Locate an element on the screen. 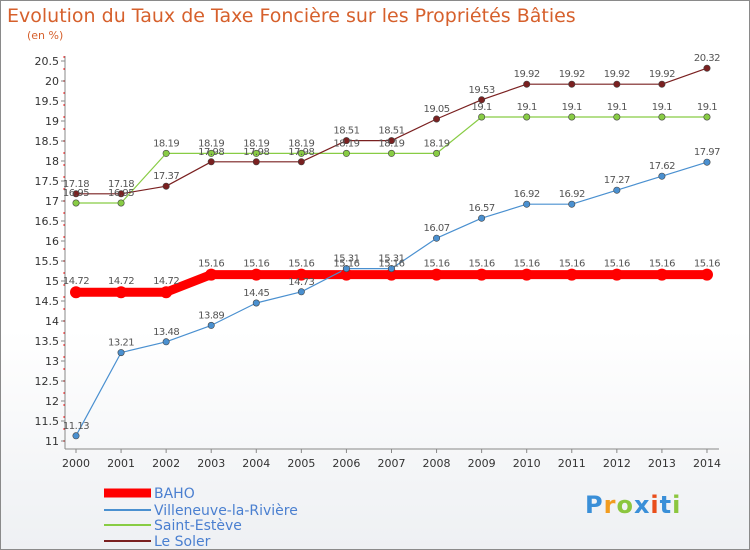 The image size is (750, 550). legend-entry: Villeneuve-la-Rivière is located at coordinates (226, 511).